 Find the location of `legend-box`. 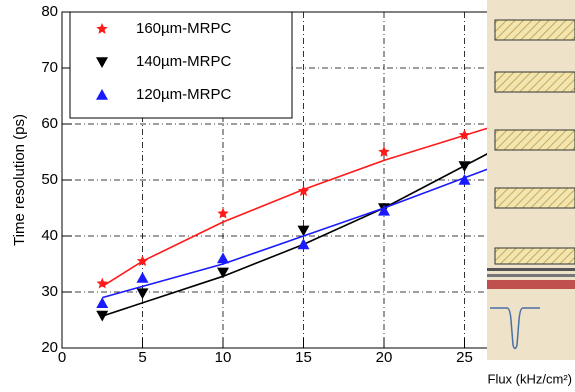

legend-box is located at coordinates (181, 65).